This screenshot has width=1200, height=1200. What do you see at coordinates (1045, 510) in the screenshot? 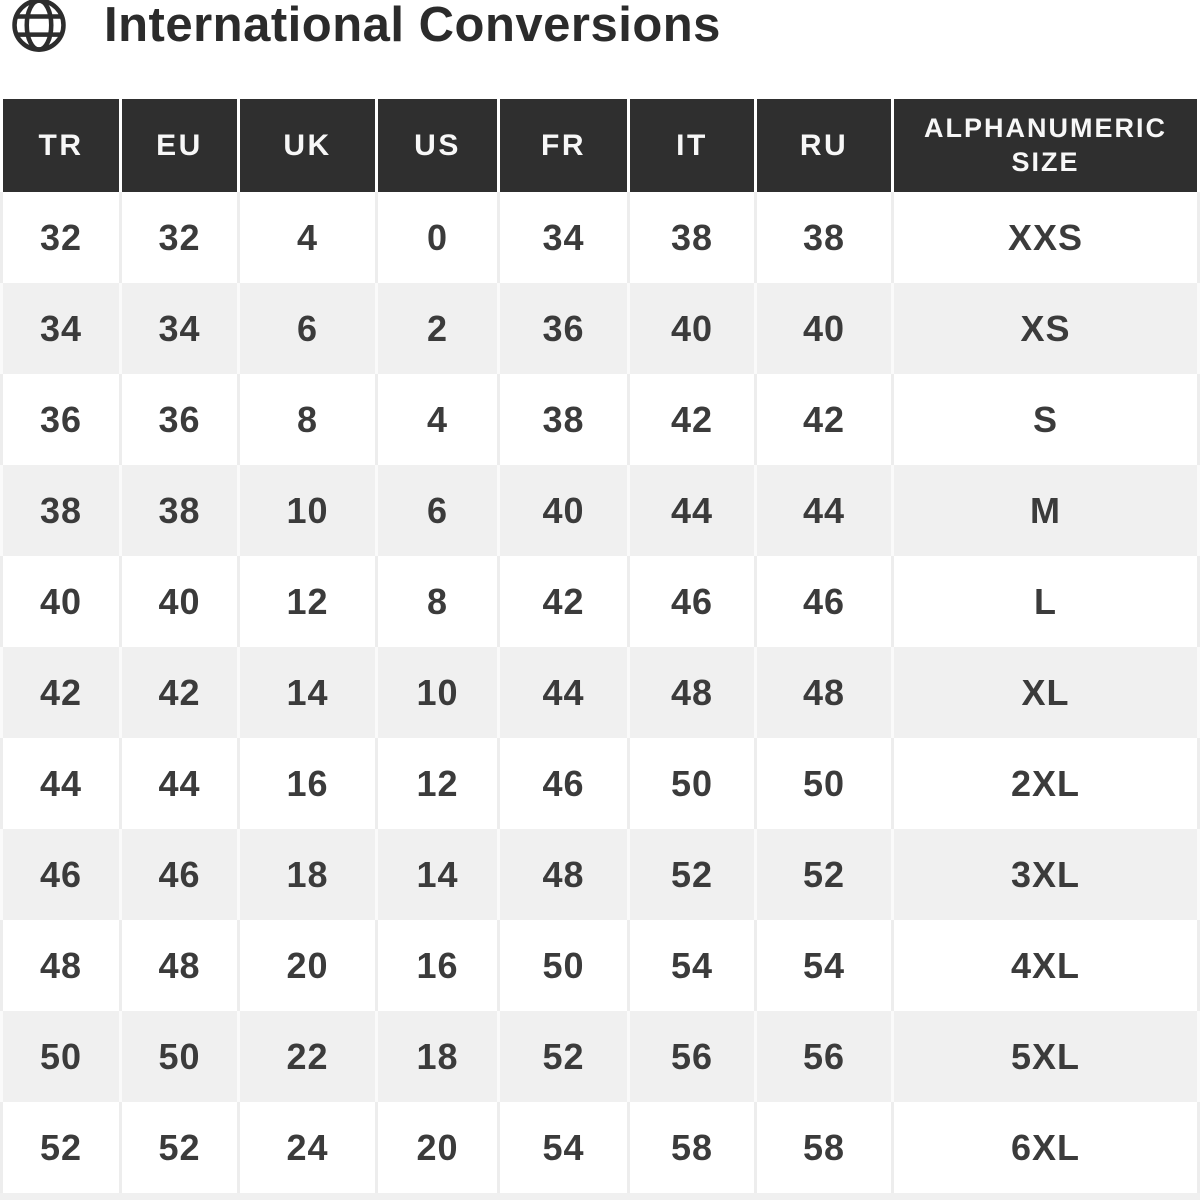
I see `cell-alphanumeric-size: M` at bounding box center [1045, 510].